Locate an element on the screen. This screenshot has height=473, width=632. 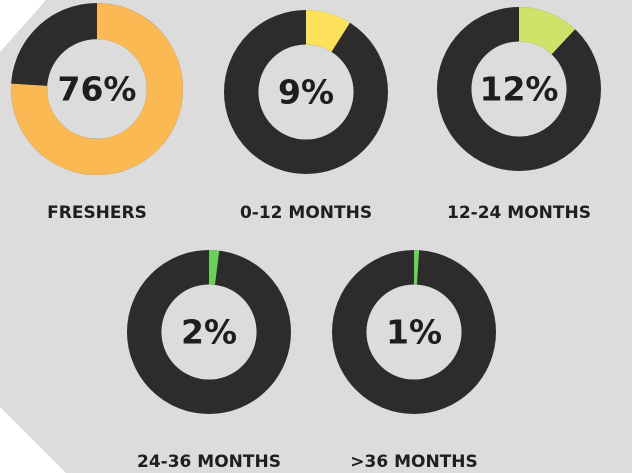
category-label: 0-12 MONTHS is located at coordinates (306, 213).